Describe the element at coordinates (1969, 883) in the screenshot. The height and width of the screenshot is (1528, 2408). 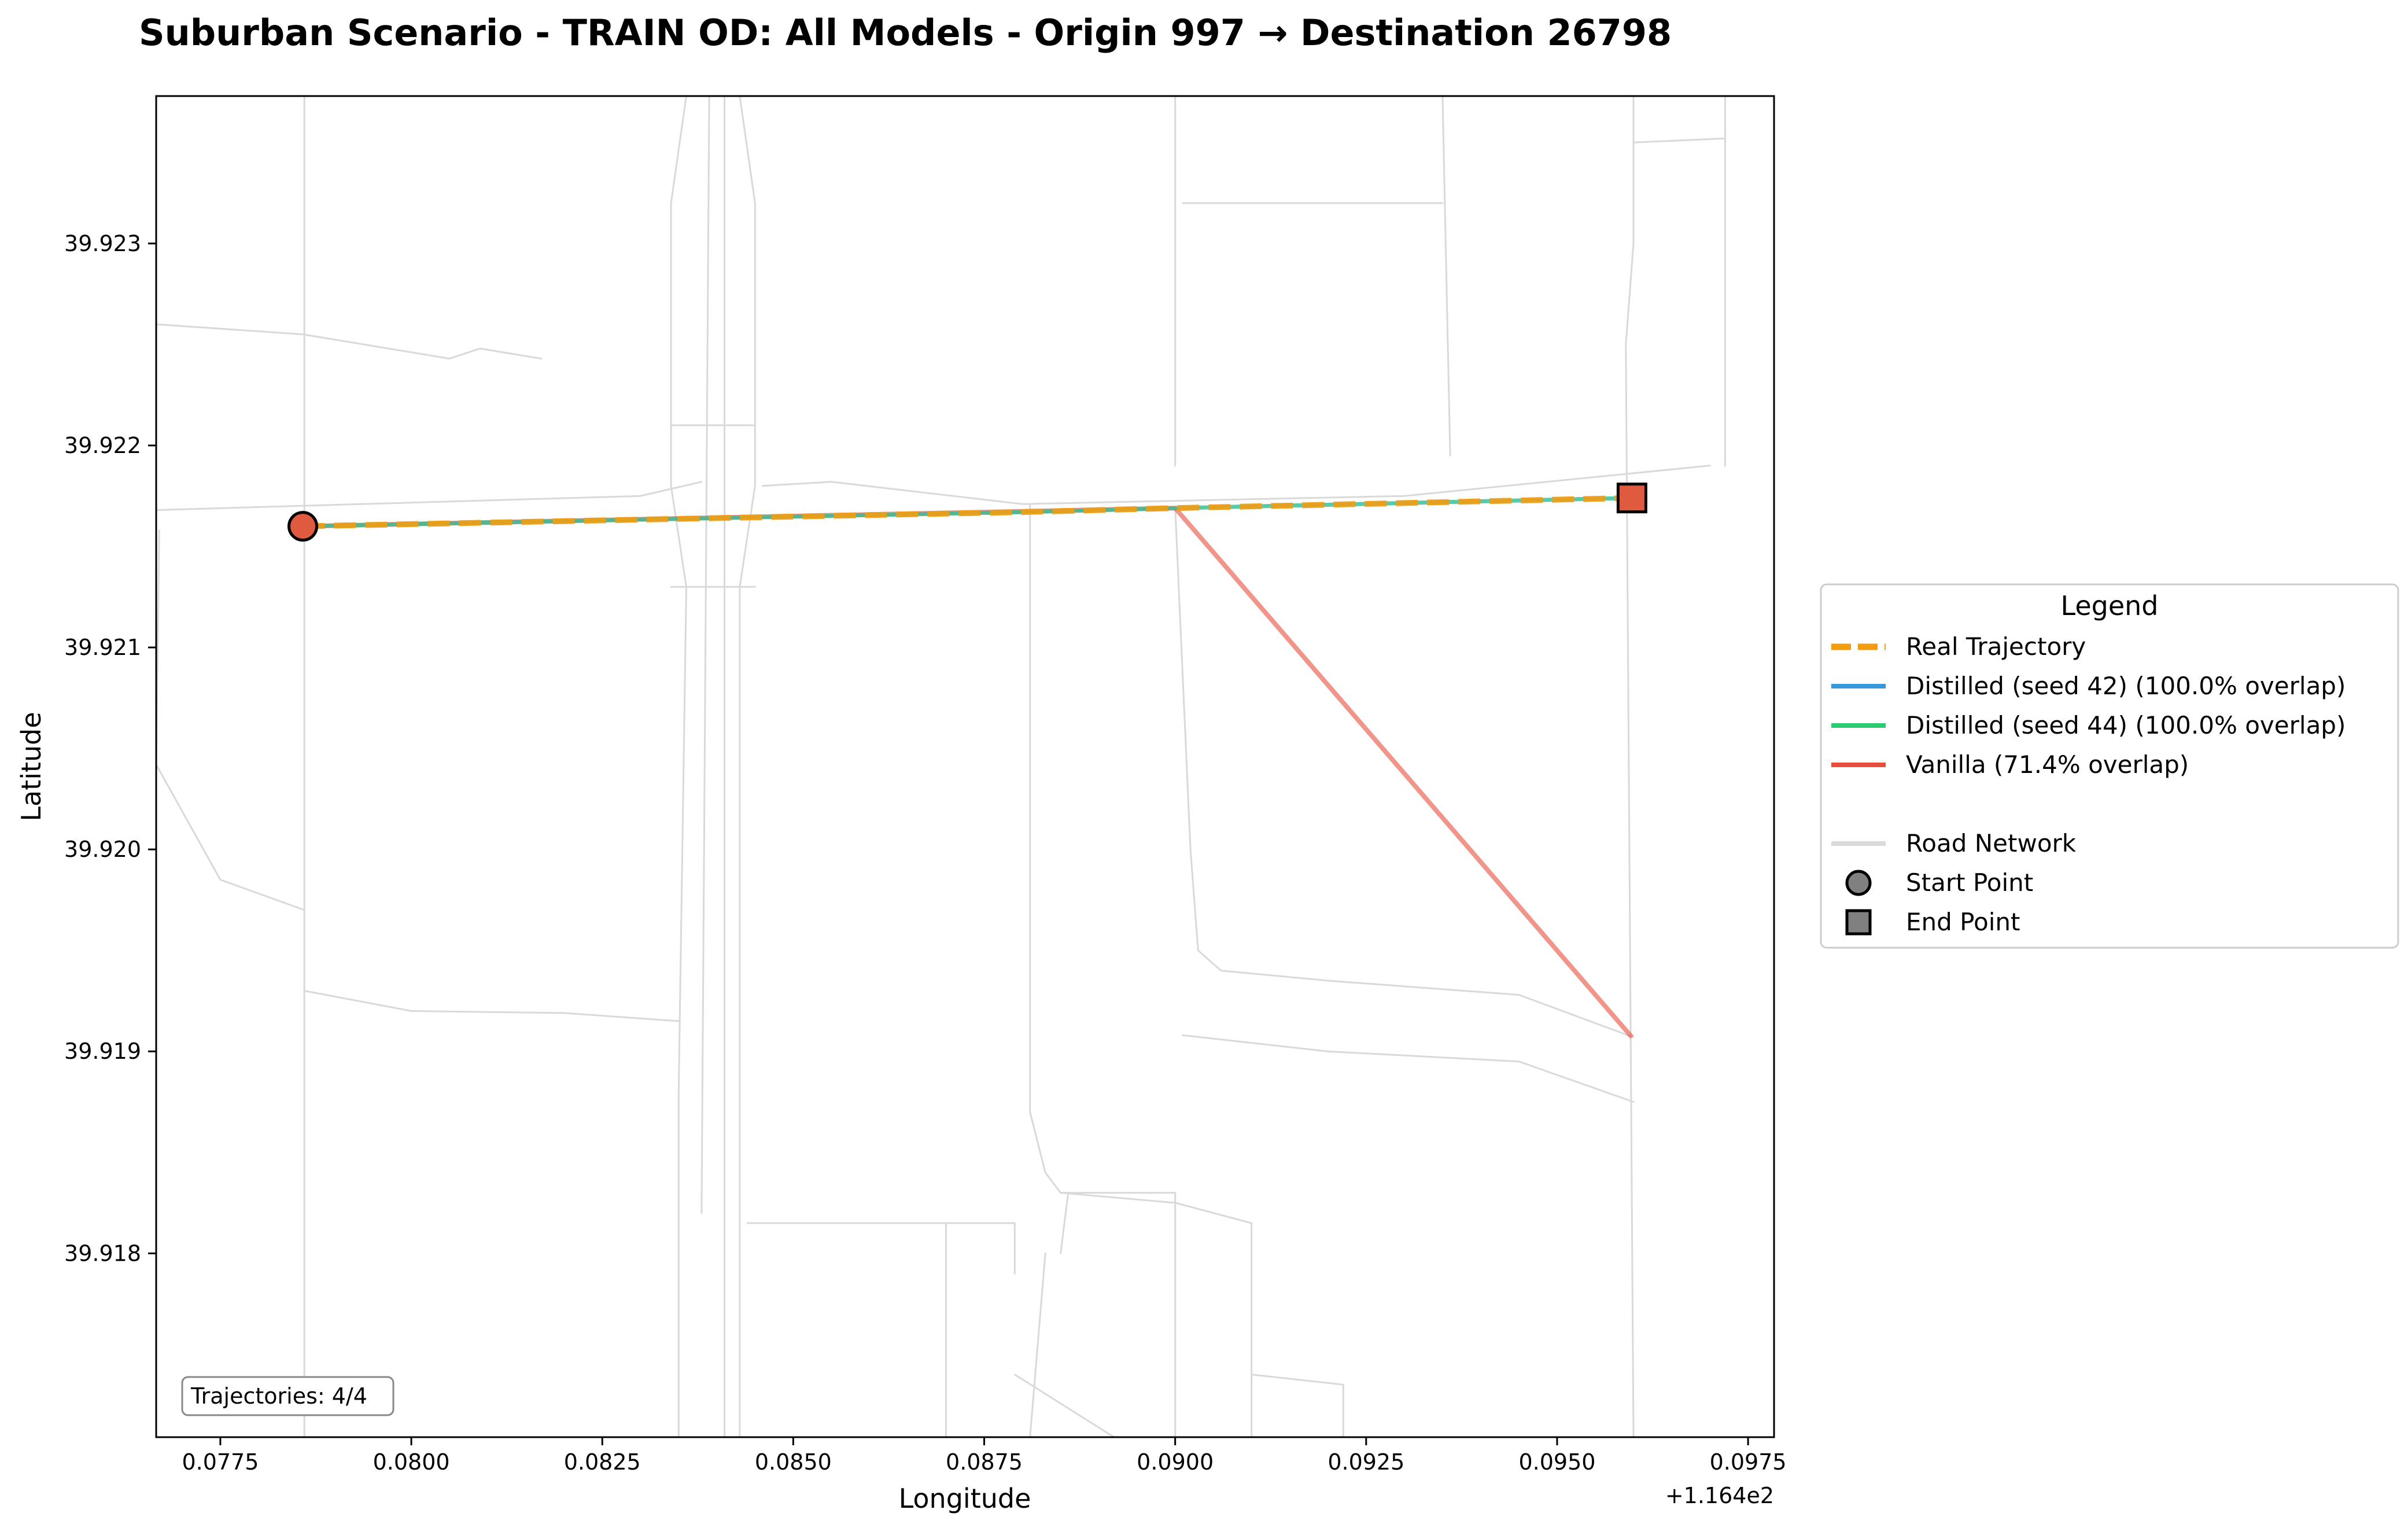
I see `legend-label: Start Point` at that location.